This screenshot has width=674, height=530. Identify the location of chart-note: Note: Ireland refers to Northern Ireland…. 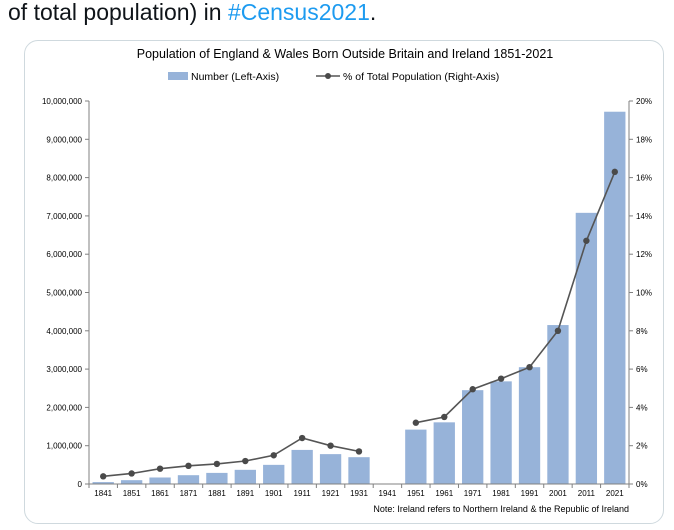
(501, 509).